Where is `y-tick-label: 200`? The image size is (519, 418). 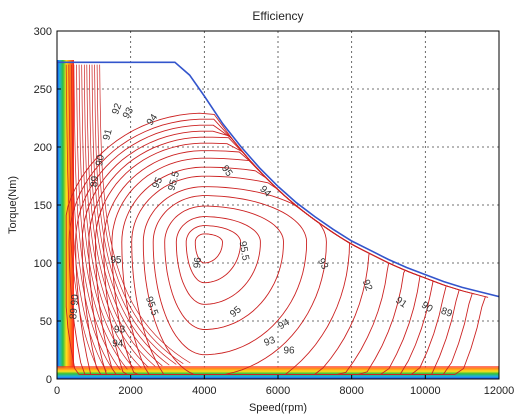
y-tick-label: 200 is located at coordinates (43, 148).